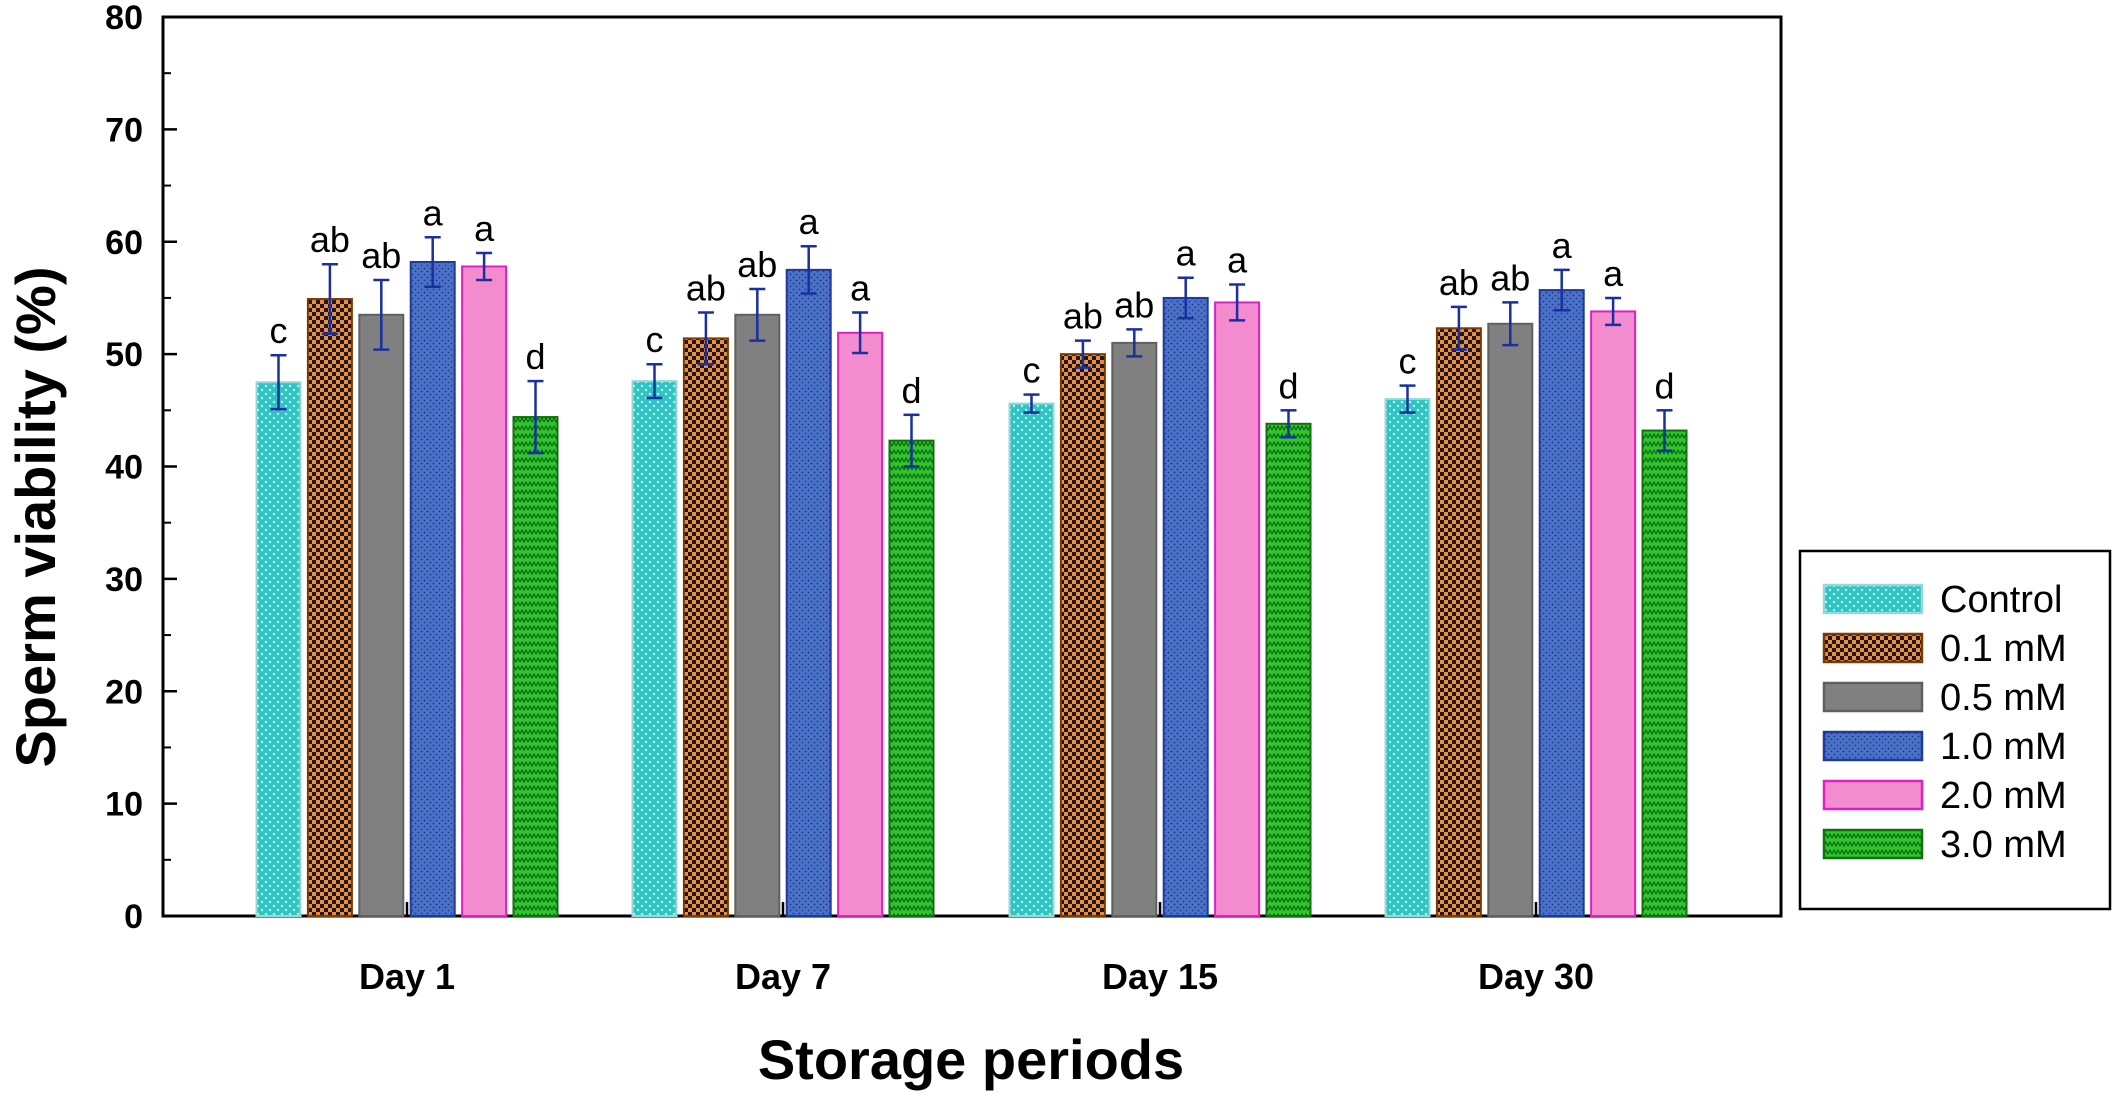 The height and width of the screenshot is (1095, 2128). Describe the element at coordinates (1160, 976) in the screenshot. I see `x-tick-label: Day 15` at that location.